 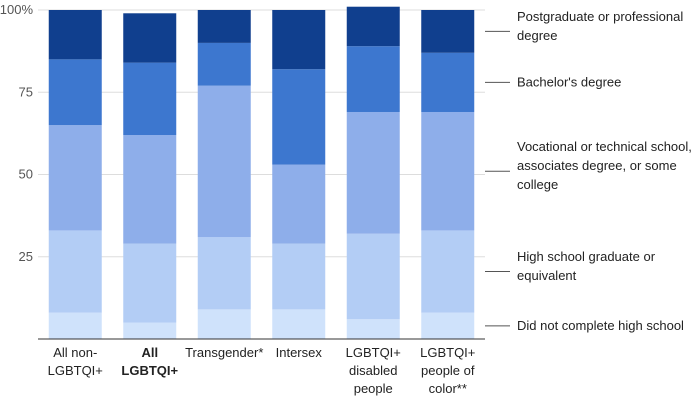 I want to click on y-tick-label: 25, so click(x=26, y=256).